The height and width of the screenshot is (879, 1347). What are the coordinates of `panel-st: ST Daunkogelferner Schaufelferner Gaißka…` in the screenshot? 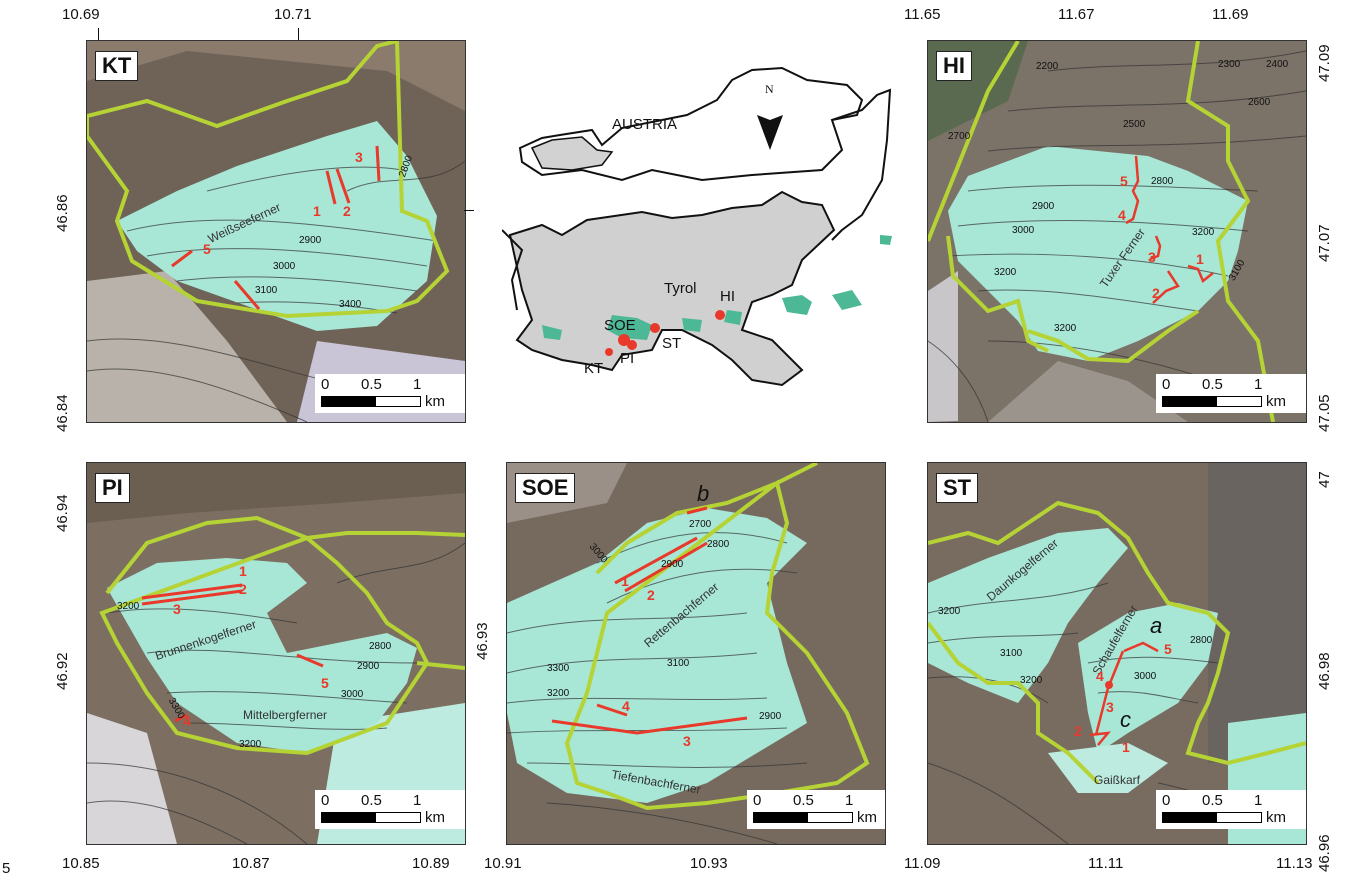 It's located at (1117, 653).